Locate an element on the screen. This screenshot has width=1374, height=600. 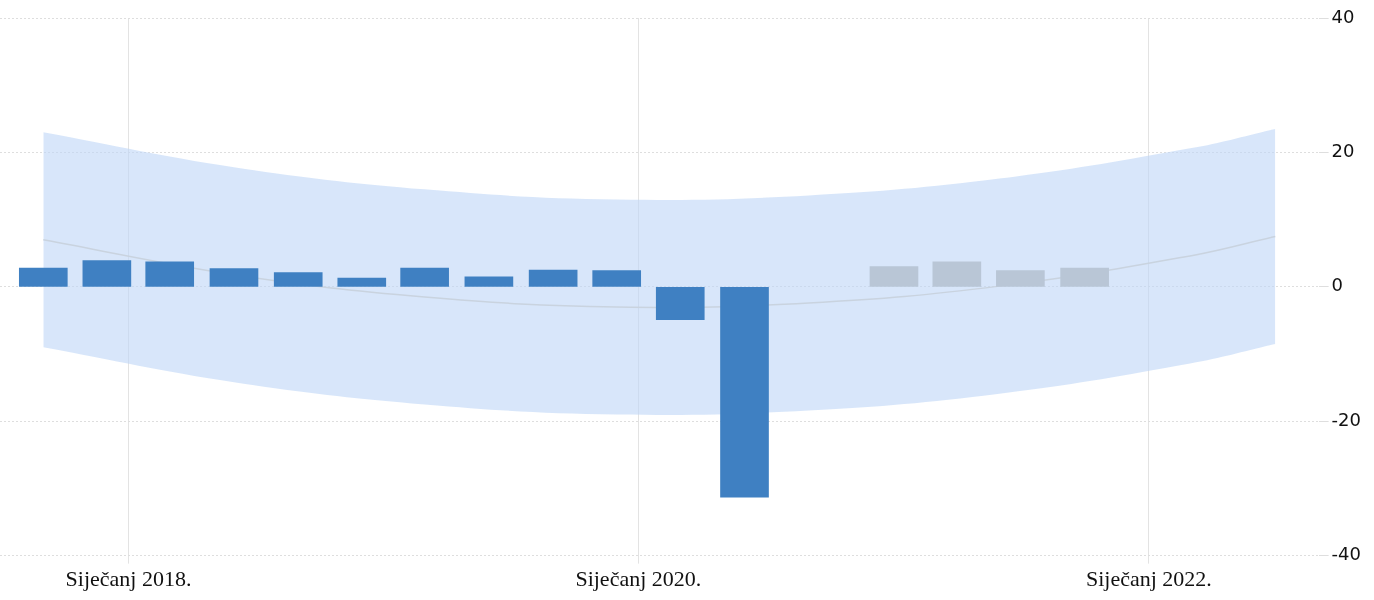
x-tick-label: Siječanj 2020. is located at coordinates (638, 578).